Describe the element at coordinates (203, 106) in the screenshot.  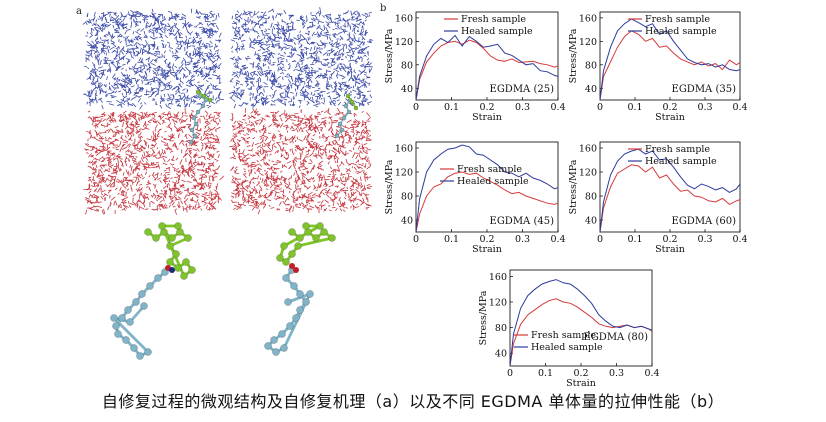
I see `interface-molecule-atom` at that location.